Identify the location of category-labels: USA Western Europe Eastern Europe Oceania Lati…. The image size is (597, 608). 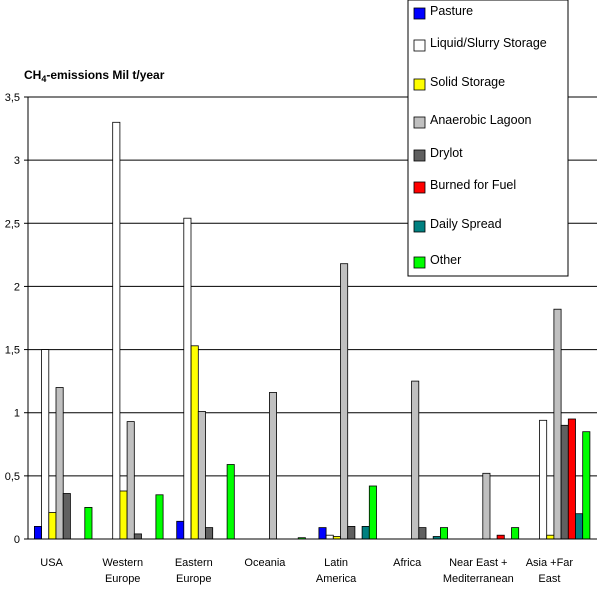
(306, 571).